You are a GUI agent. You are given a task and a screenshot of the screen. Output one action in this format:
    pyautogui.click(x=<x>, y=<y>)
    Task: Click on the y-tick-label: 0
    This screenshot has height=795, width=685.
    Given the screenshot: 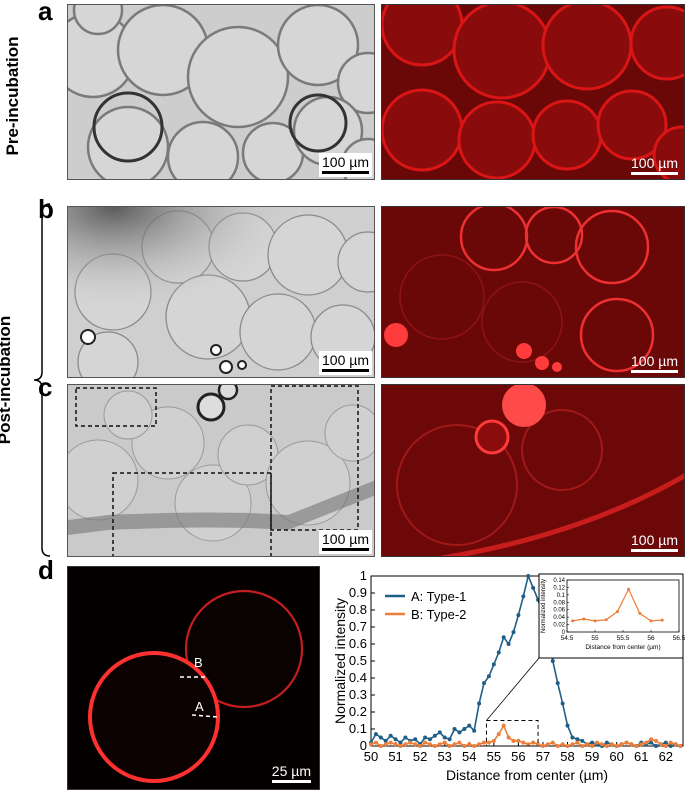 What is the action you would take?
    pyautogui.click(x=363, y=745)
    